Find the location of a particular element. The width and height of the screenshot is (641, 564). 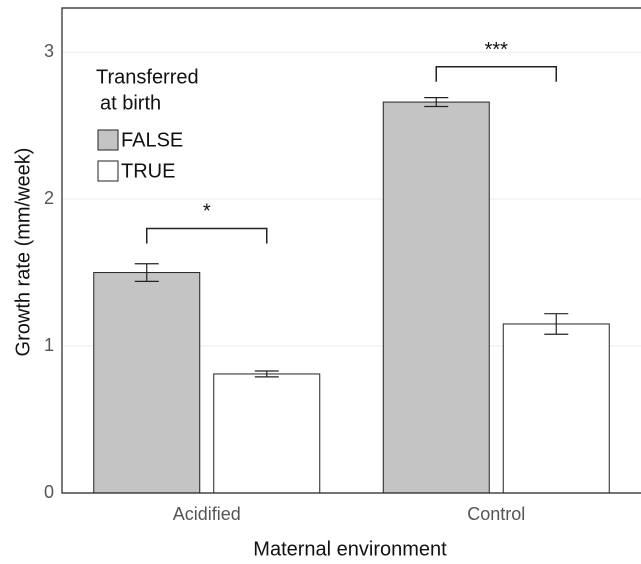

x-tick-label: Control is located at coordinates (496, 514).